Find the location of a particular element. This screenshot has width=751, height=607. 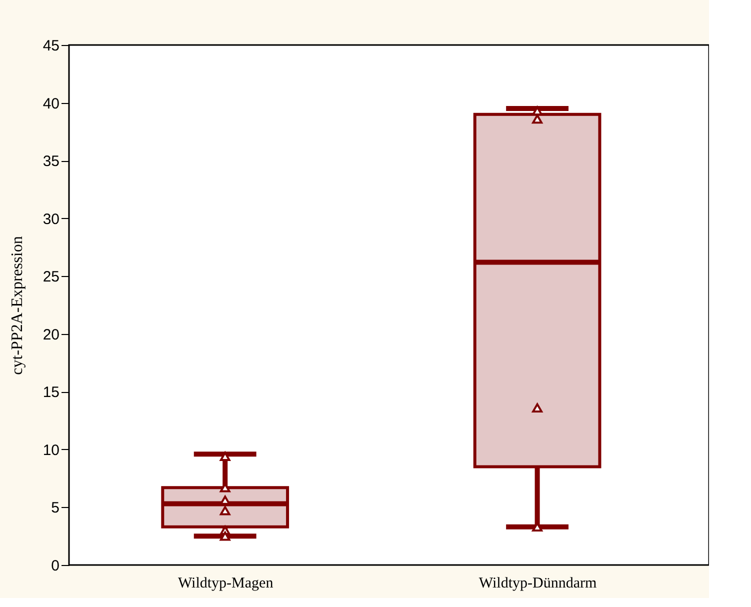

y-tick-label: 10 is located at coordinates (51, 450).